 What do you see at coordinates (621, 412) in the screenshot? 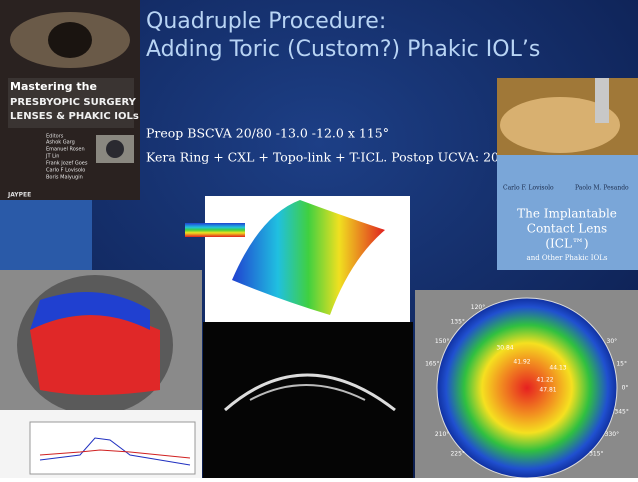
I see `angle-label: 345°` at bounding box center [621, 412].